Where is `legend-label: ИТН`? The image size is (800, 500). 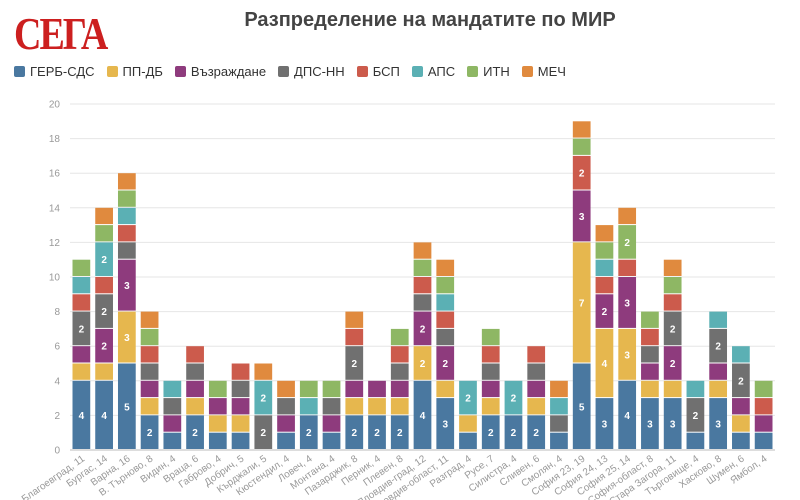 legend-label: ИТН is located at coordinates (496, 71).